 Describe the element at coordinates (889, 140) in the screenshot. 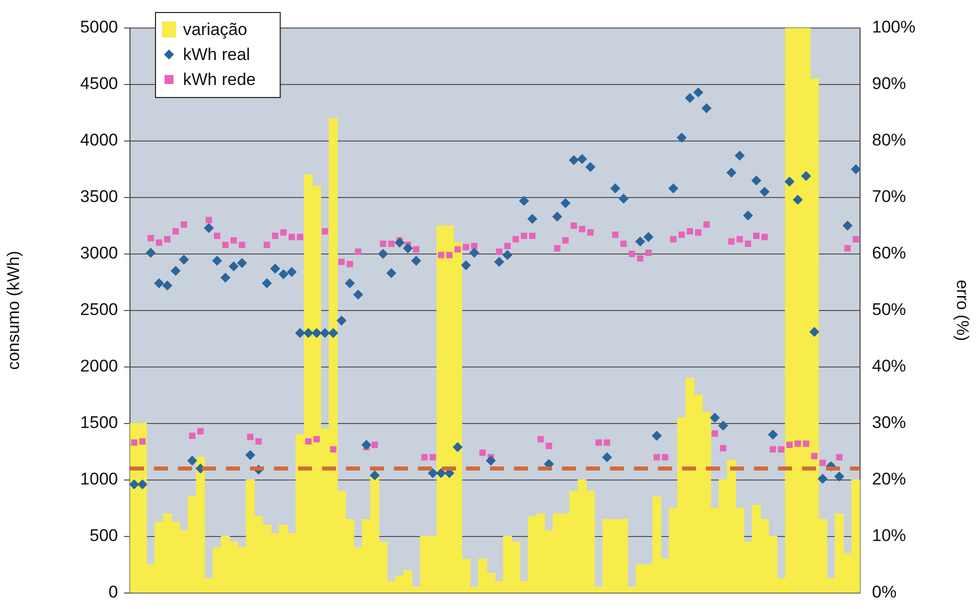

I see `y2-tick-label: 80%` at that location.